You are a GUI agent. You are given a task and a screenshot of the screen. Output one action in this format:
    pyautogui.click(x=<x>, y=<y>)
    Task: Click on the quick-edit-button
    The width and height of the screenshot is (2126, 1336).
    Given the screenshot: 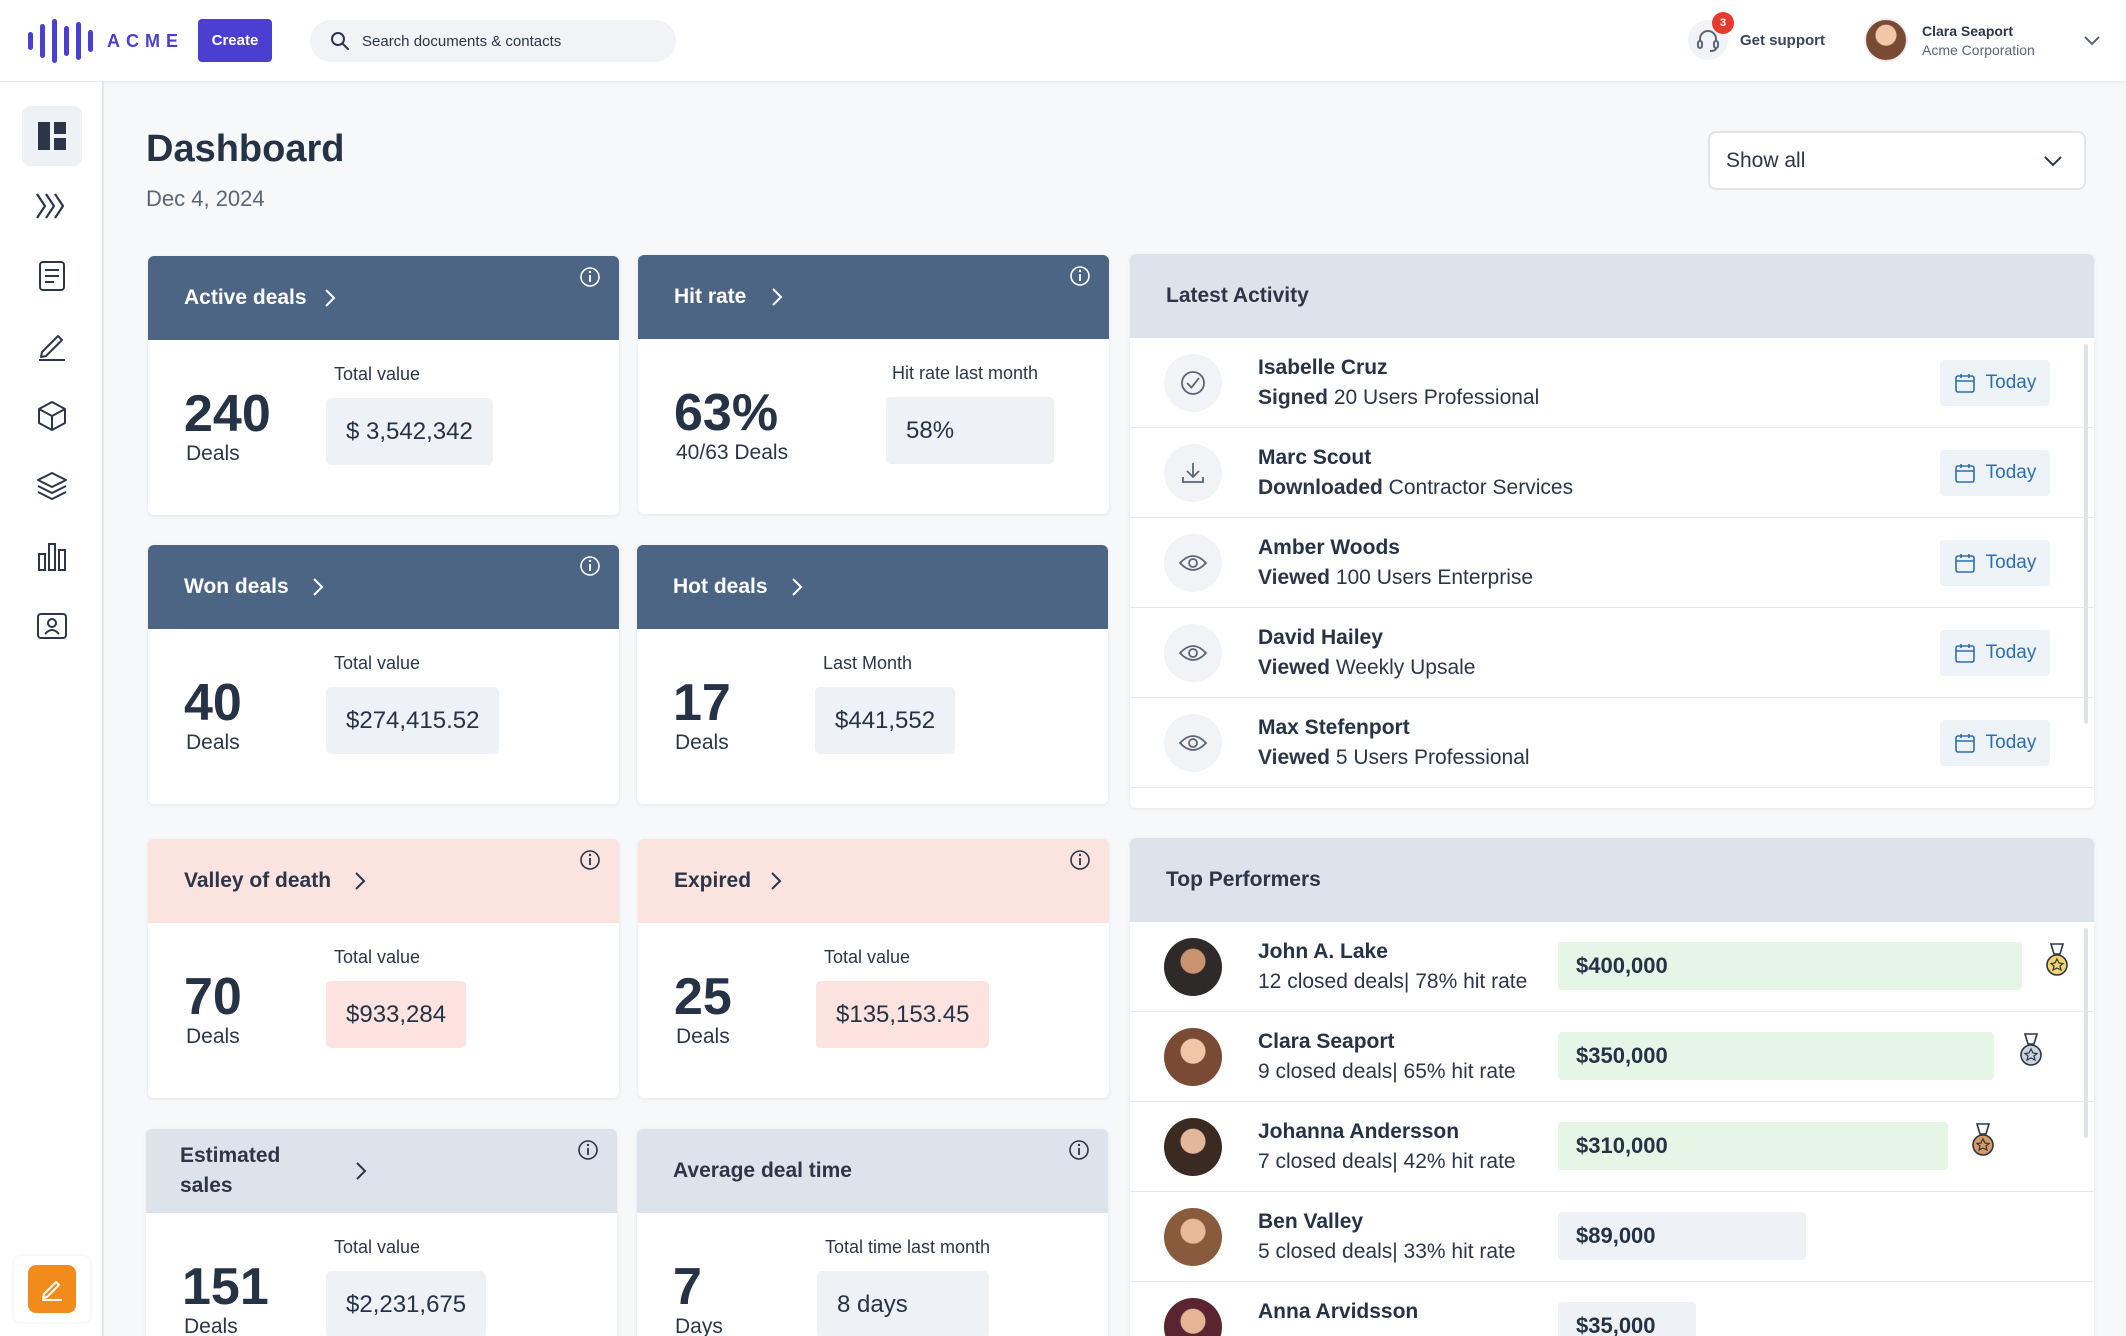 What is the action you would take?
    pyautogui.click(x=52, y=1289)
    